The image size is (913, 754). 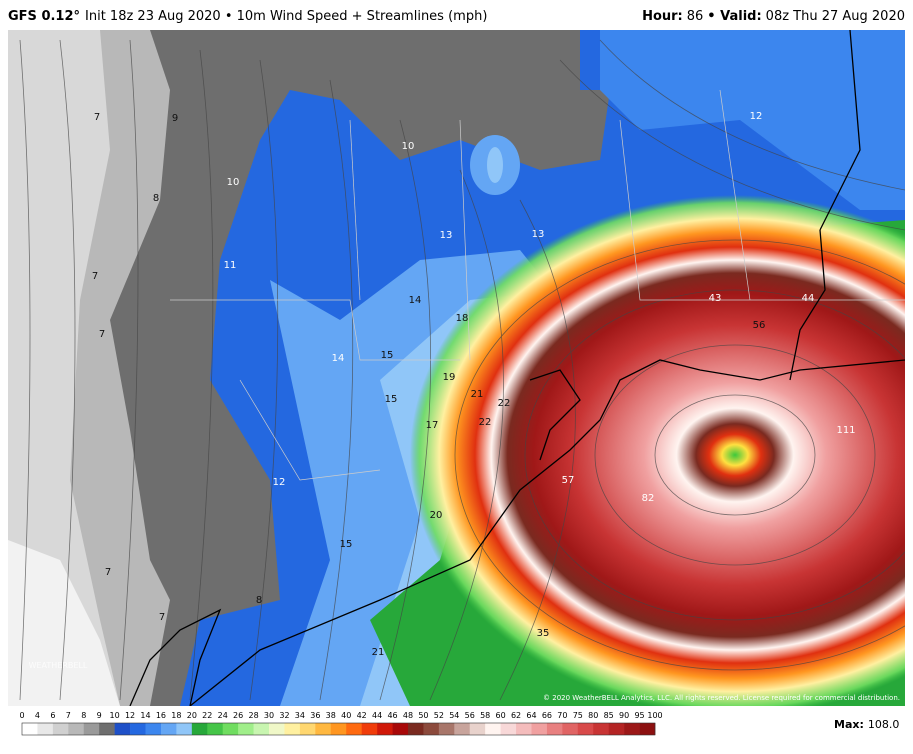 What do you see at coordinates (346, 715) in the screenshot?
I see `colorbar-tick: 40` at bounding box center [346, 715].